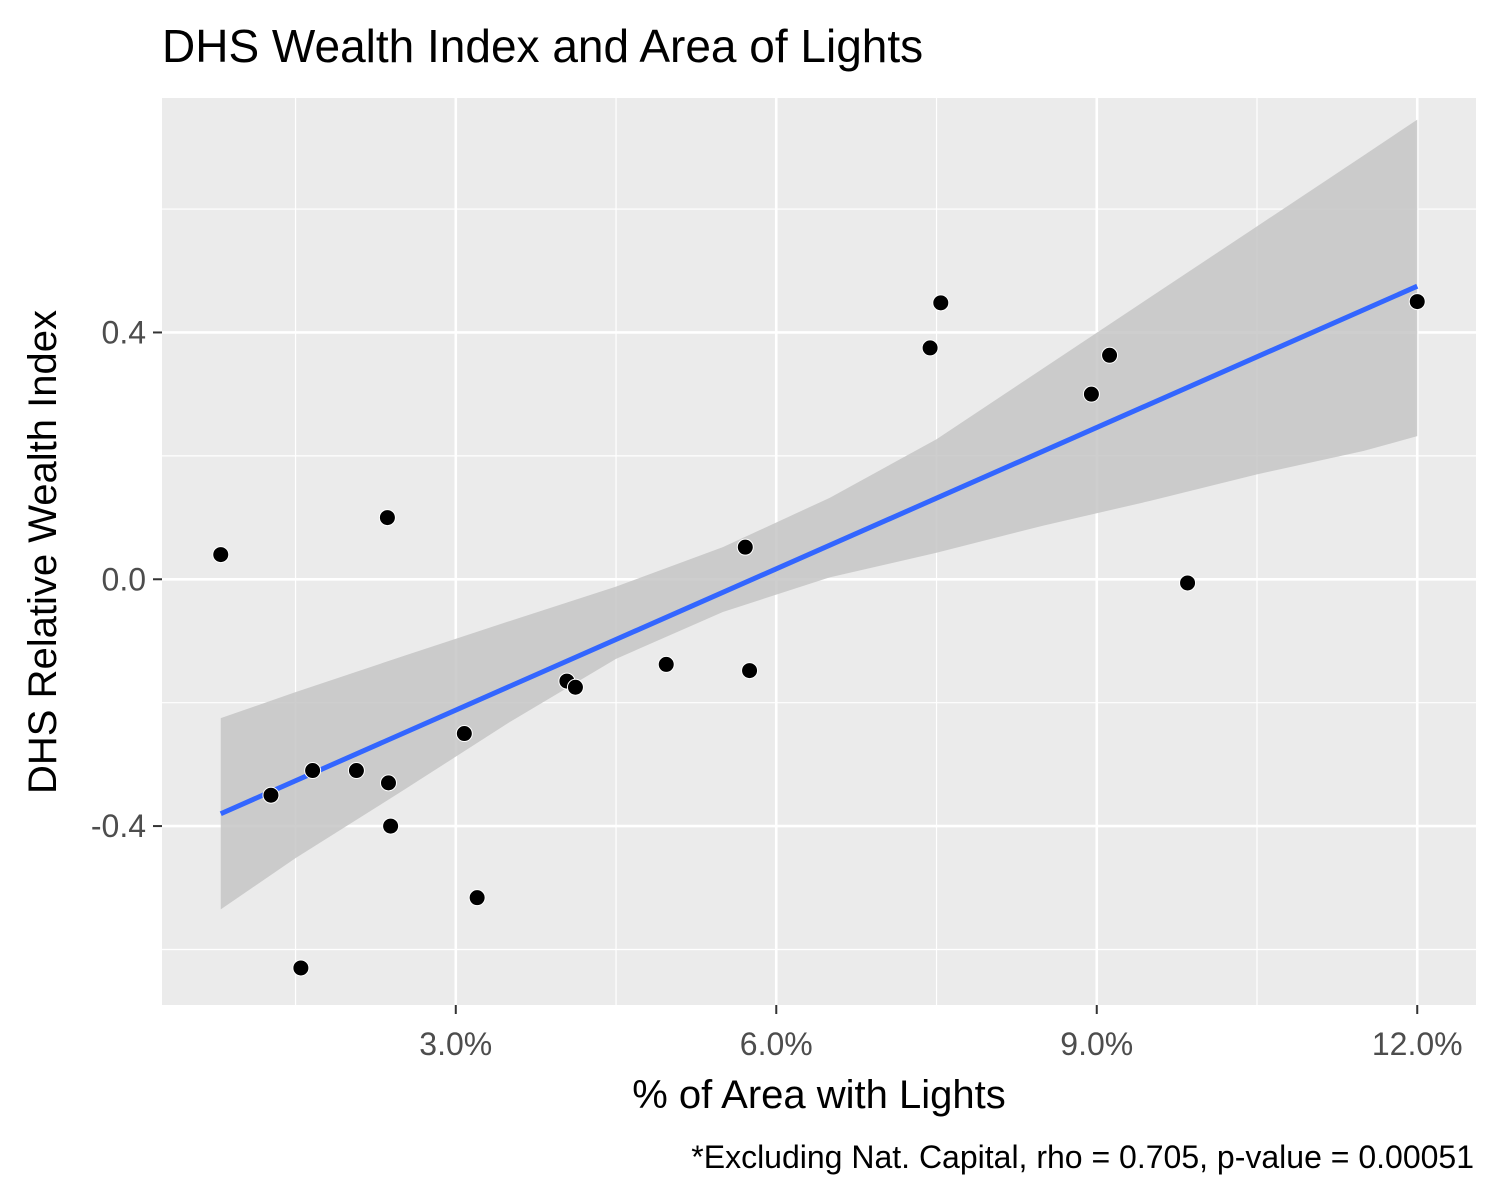 This screenshot has height=1200, width=1500. Describe the element at coordinates (776, 1044) in the screenshot. I see `x-tick-label: 6.0%` at that location.